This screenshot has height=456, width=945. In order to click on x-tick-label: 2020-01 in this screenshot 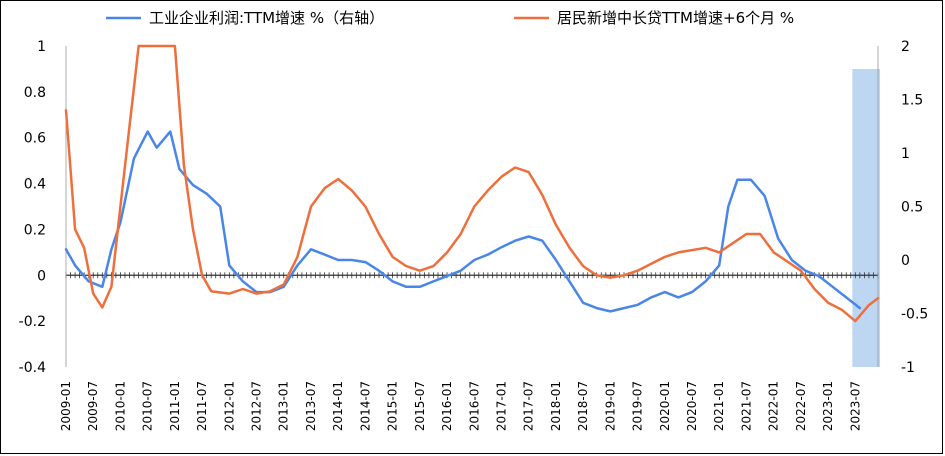, I will do `click(665, 406)`.